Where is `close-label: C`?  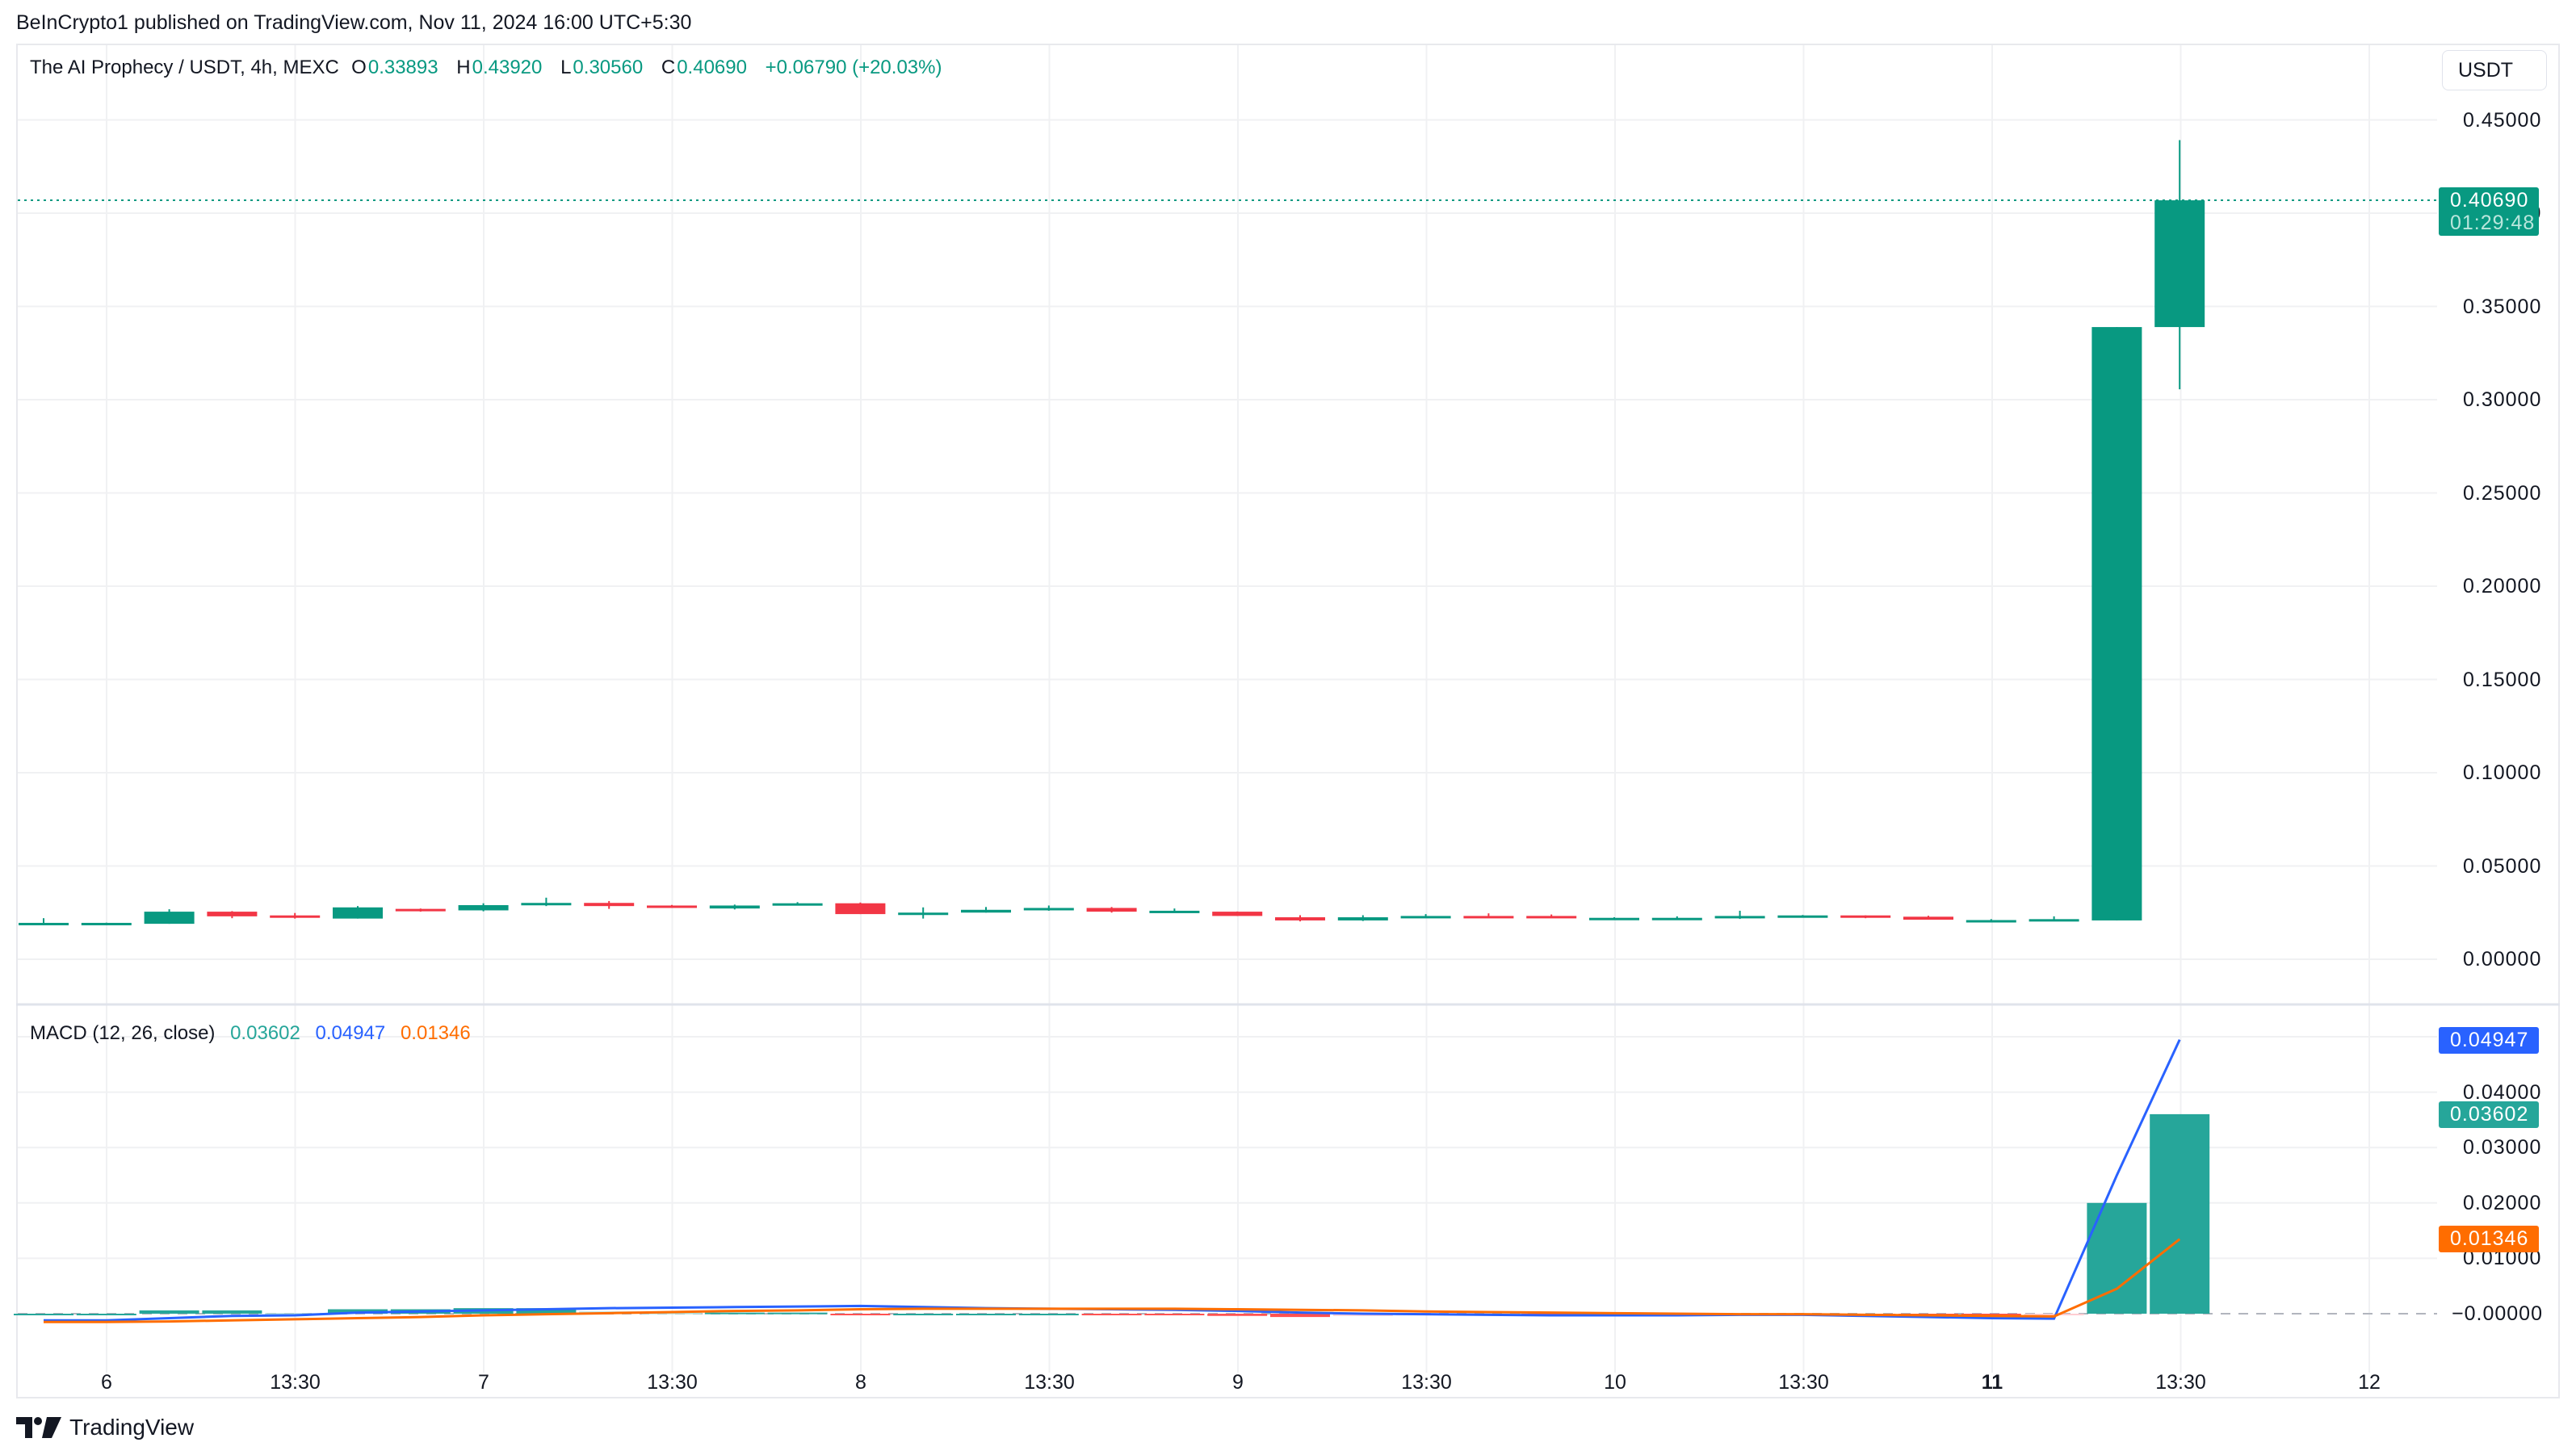
close-label: C is located at coordinates (668, 67).